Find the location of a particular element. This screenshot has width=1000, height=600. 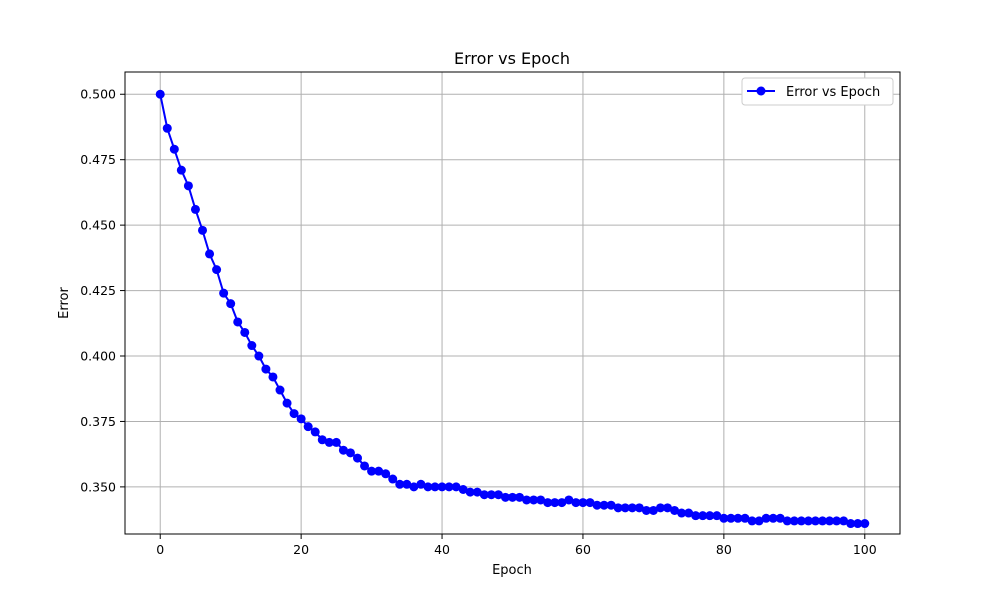

y-tick-label: 0.475 is located at coordinates (98, 159).